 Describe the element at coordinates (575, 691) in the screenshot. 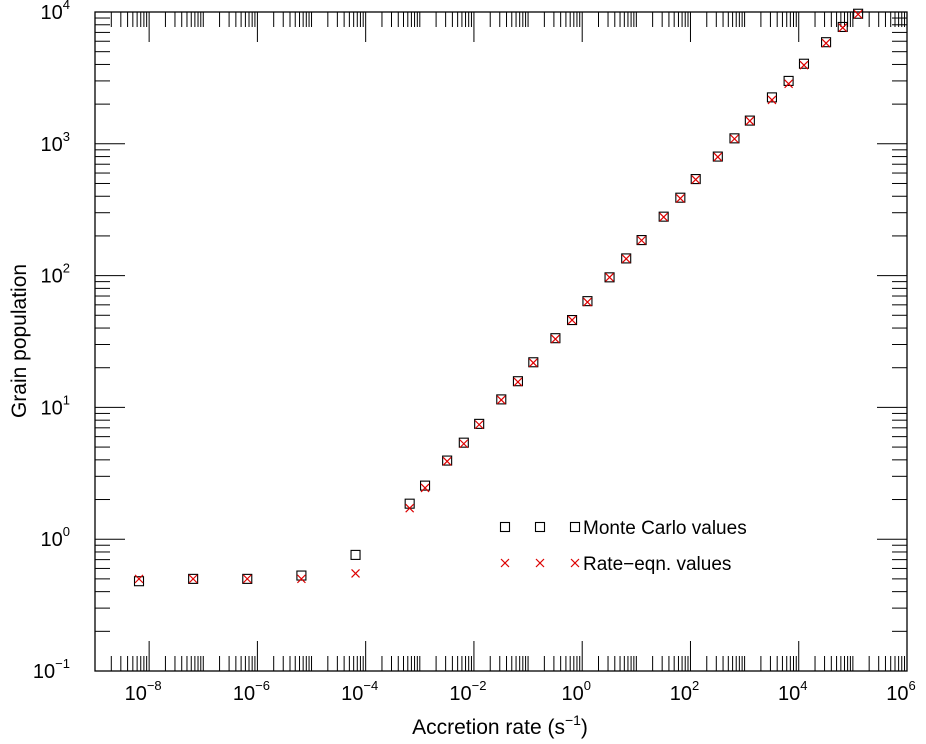

I see `x-tick-label: 10⁰` at that location.